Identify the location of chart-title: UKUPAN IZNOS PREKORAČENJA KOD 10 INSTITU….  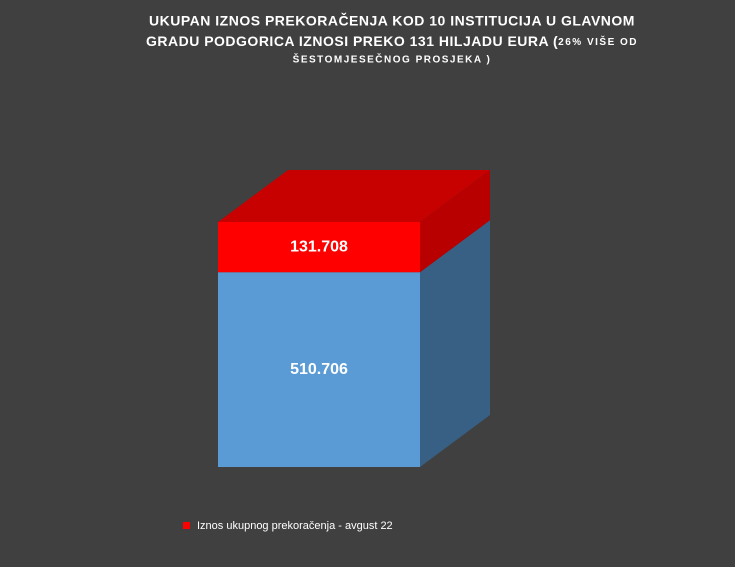
(392, 20).